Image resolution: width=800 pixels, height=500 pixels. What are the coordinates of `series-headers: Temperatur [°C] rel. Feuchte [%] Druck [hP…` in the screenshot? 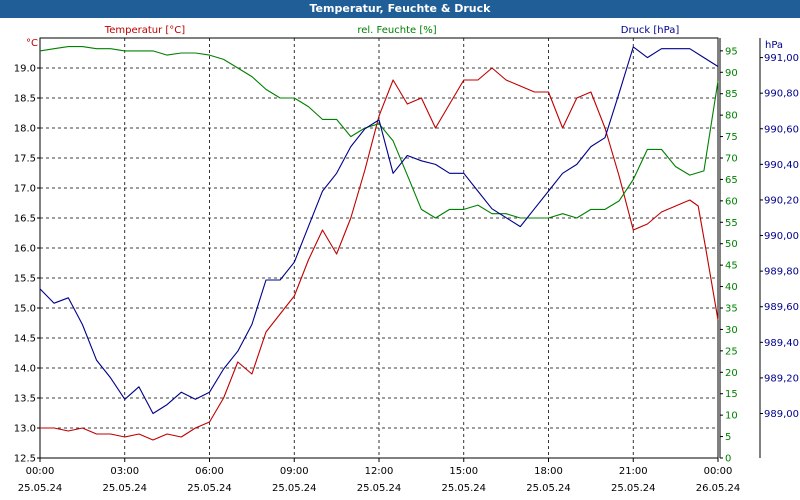 It's located at (392, 30).